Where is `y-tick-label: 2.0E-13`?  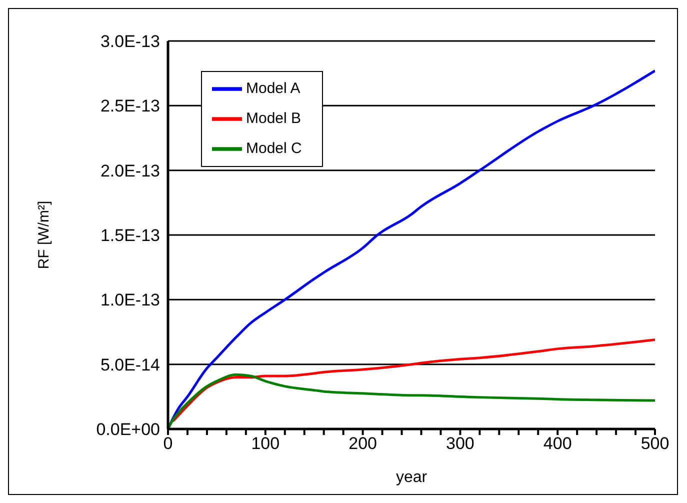
y-tick-label: 2.0E-13 is located at coordinates (130, 170).